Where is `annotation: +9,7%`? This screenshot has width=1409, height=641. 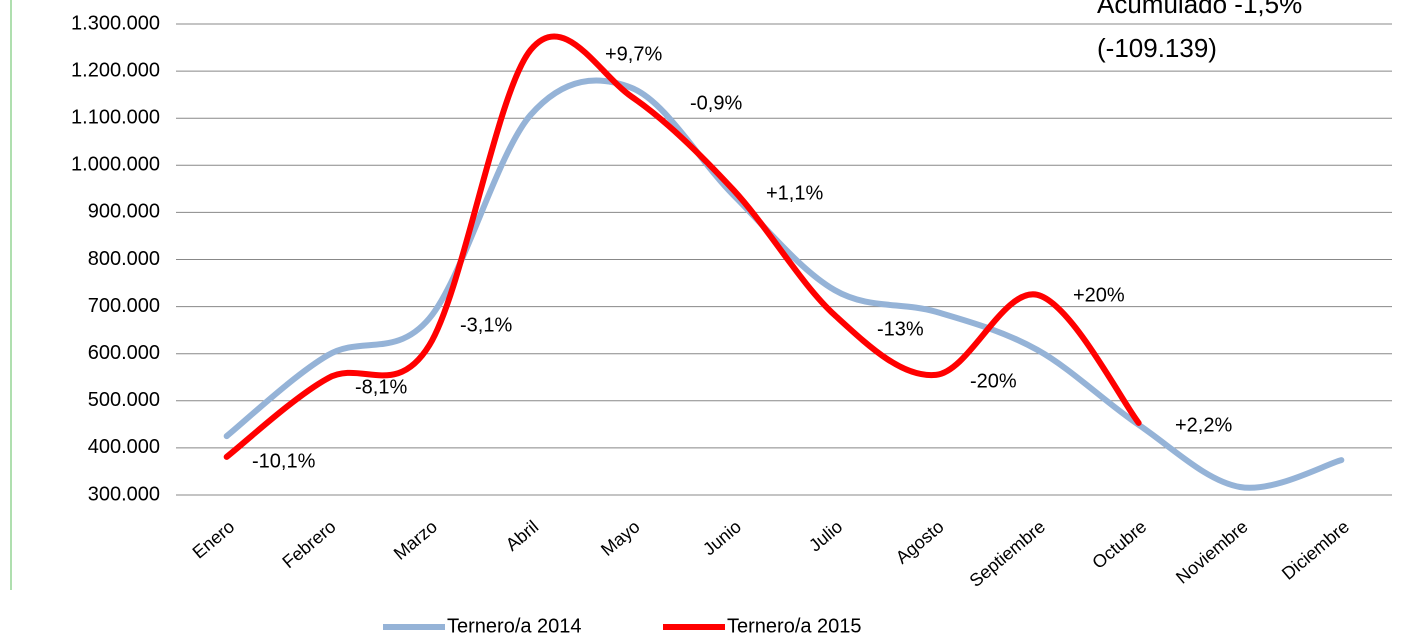
annotation: +9,7% is located at coordinates (633, 54).